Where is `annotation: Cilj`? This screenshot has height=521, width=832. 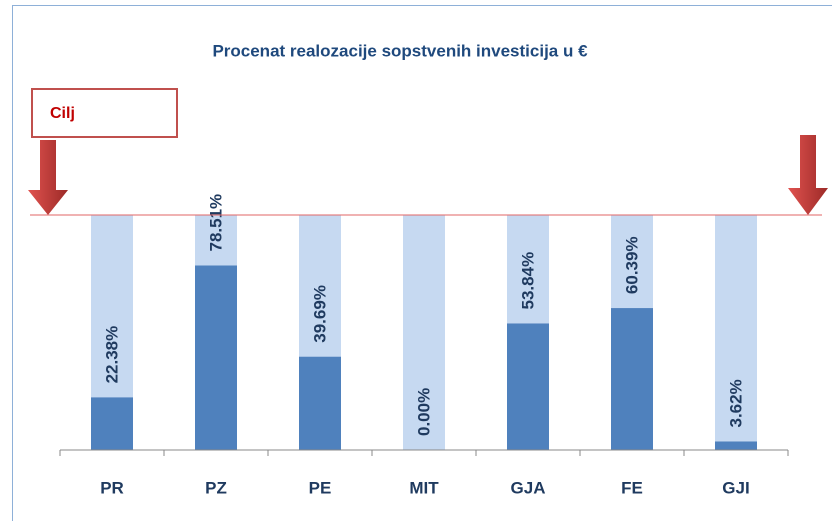 annotation: Cilj is located at coordinates (62, 113).